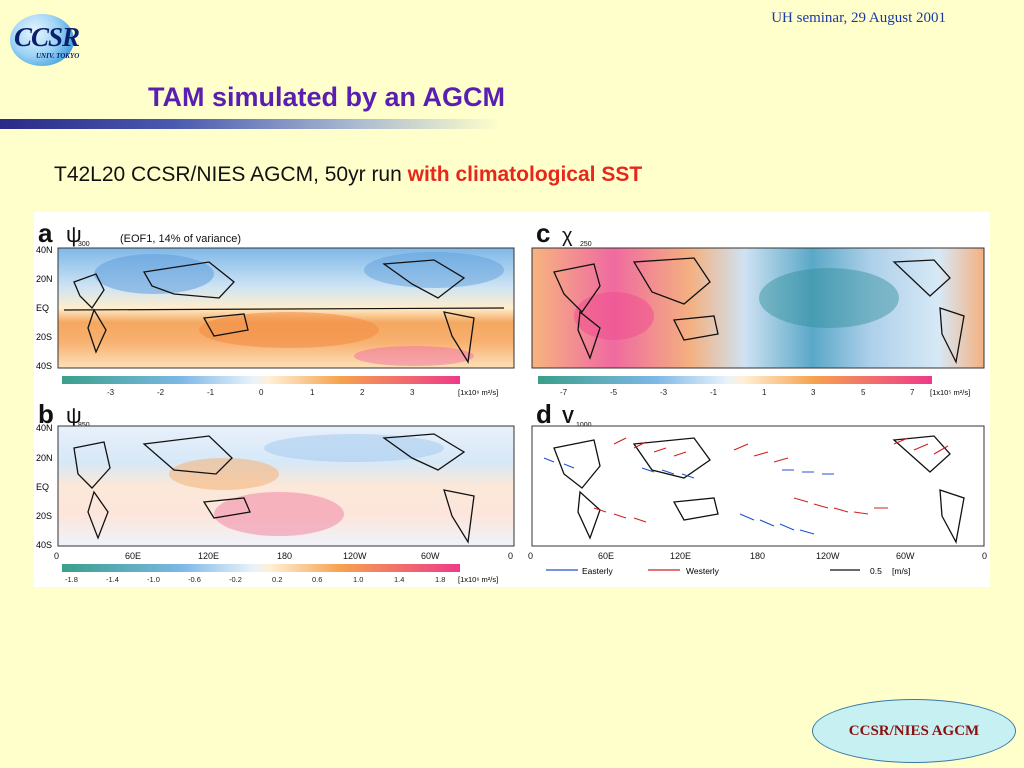 The image size is (1024, 768). What do you see at coordinates (478, 579) in the screenshot?
I see `panel-b-unit: [1x10⁶ m²/s]` at bounding box center [478, 579].